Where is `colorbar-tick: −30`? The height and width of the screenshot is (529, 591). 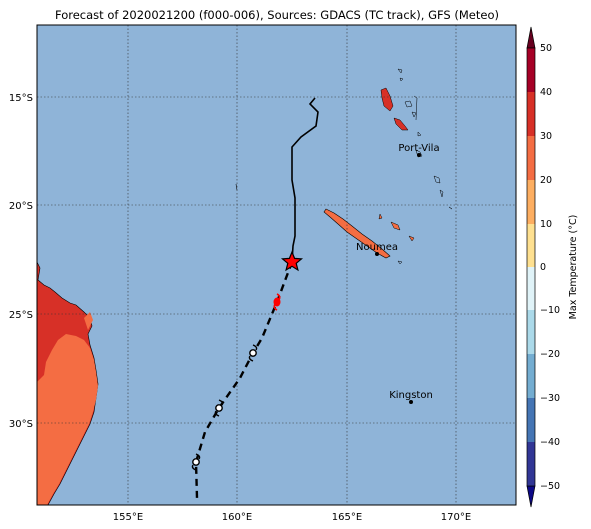
colorbar-tick: −30 is located at coordinates (550, 398).